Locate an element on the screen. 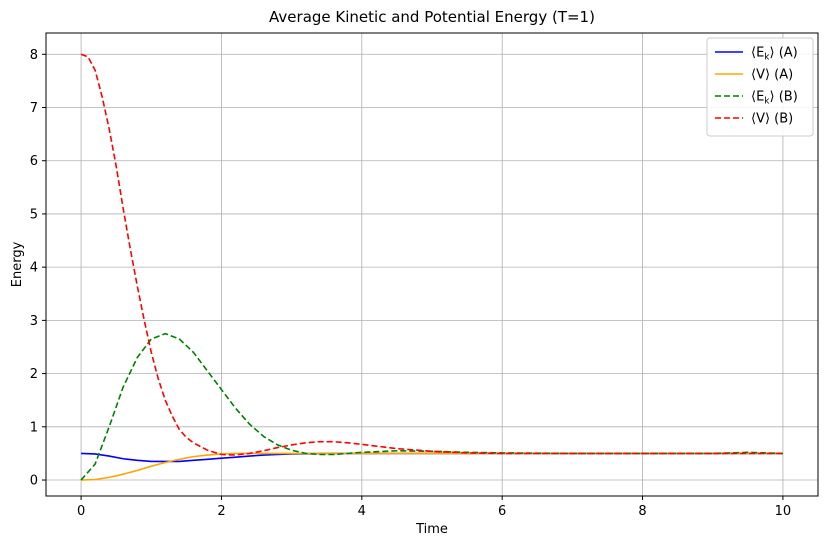 The width and height of the screenshot is (833, 547). y-axis-title: Energy is located at coordinates (17, 264).